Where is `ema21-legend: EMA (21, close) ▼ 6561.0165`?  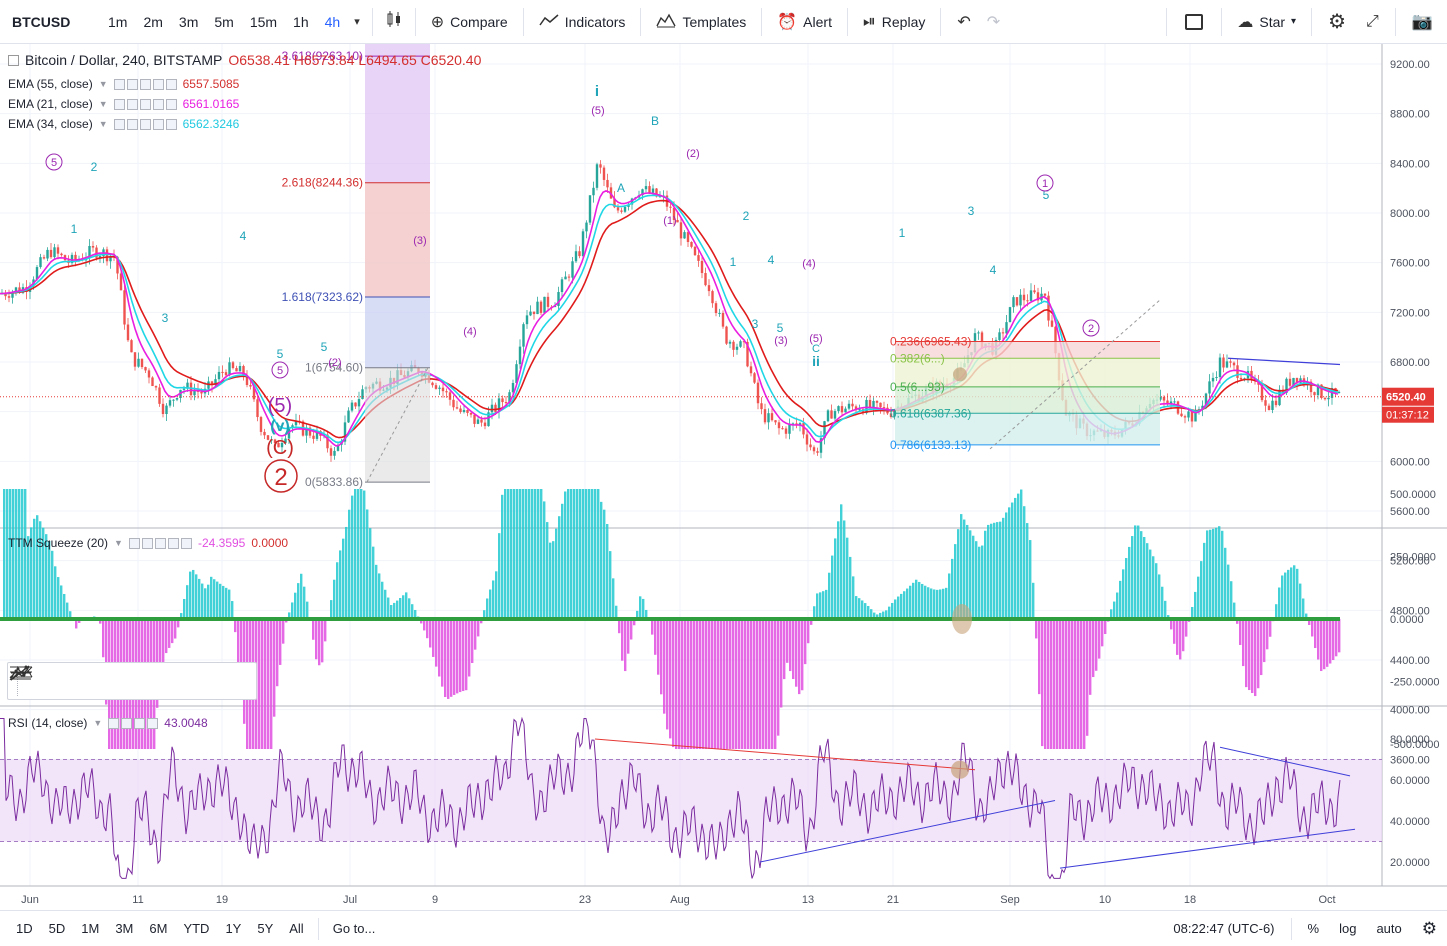 ema21-legend: EMA (21, close) ▼ 6561.0165 is located at coordinates (124, 104).